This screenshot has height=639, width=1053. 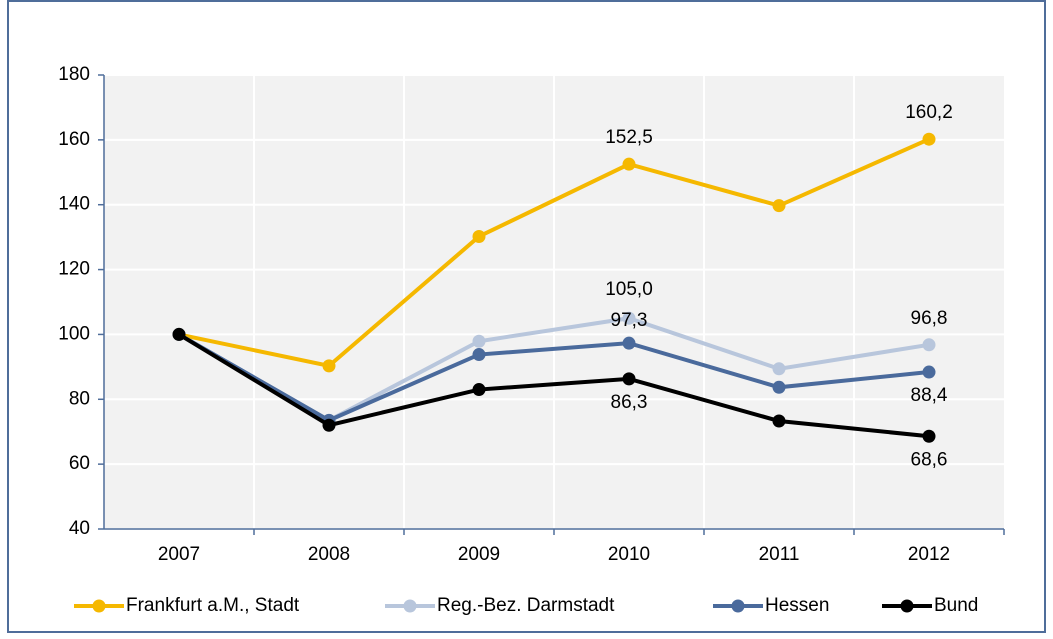 I want to click on y-tick-label: 180, so click(x=74, y=74).